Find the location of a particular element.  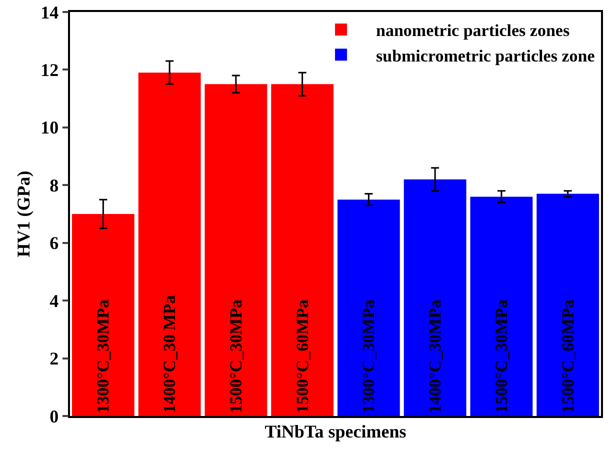

y-tick-label: 8 is located at coordinates (54, 185).